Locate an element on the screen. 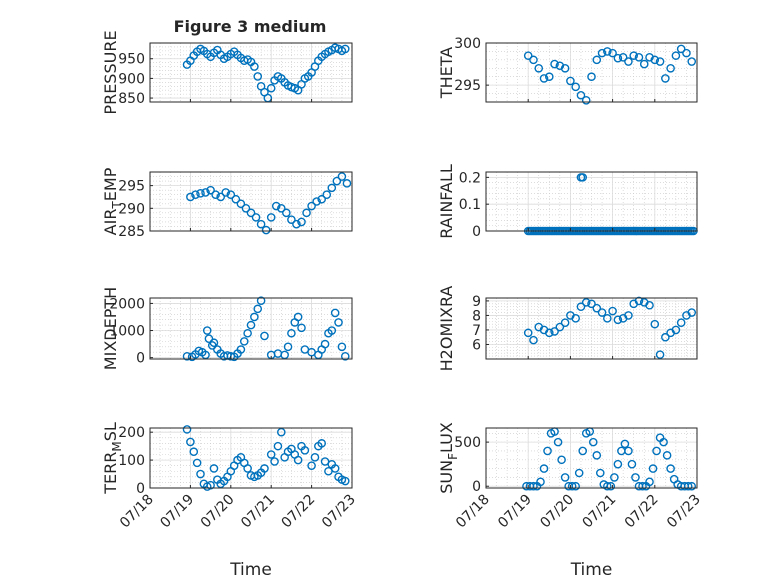 Image resolution: width=778 pixels, height=587 pixels. y-tick-label: 900 is located at coordinates (131, 79).